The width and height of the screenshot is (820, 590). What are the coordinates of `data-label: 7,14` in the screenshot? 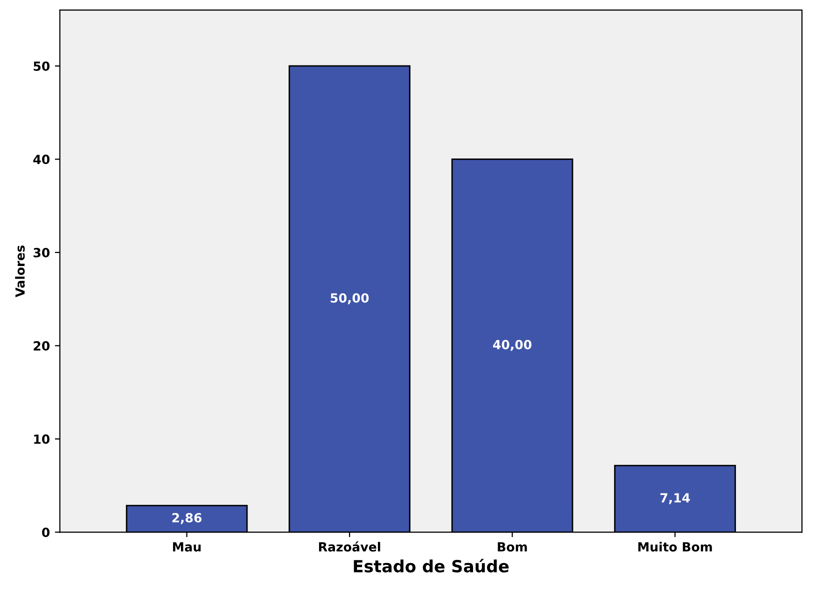 It's located at (675, 498).